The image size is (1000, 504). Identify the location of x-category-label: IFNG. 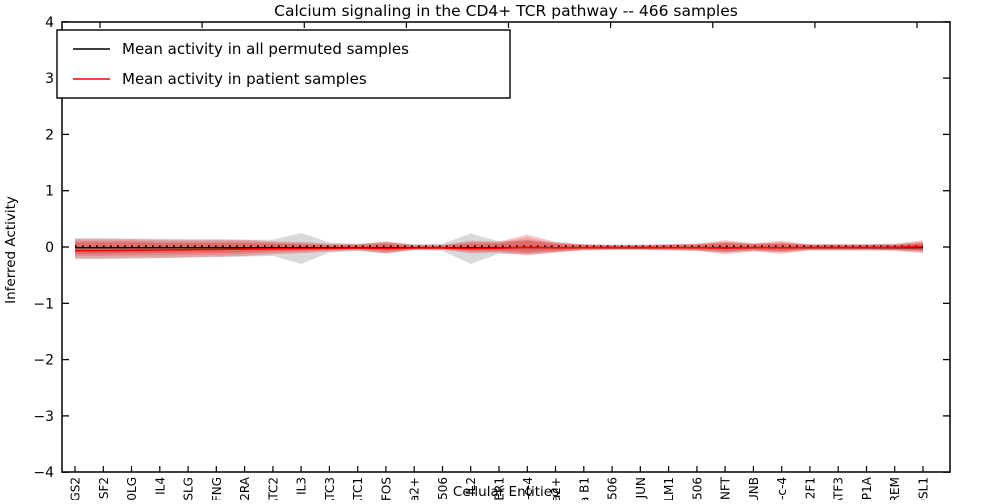
(217, 488).